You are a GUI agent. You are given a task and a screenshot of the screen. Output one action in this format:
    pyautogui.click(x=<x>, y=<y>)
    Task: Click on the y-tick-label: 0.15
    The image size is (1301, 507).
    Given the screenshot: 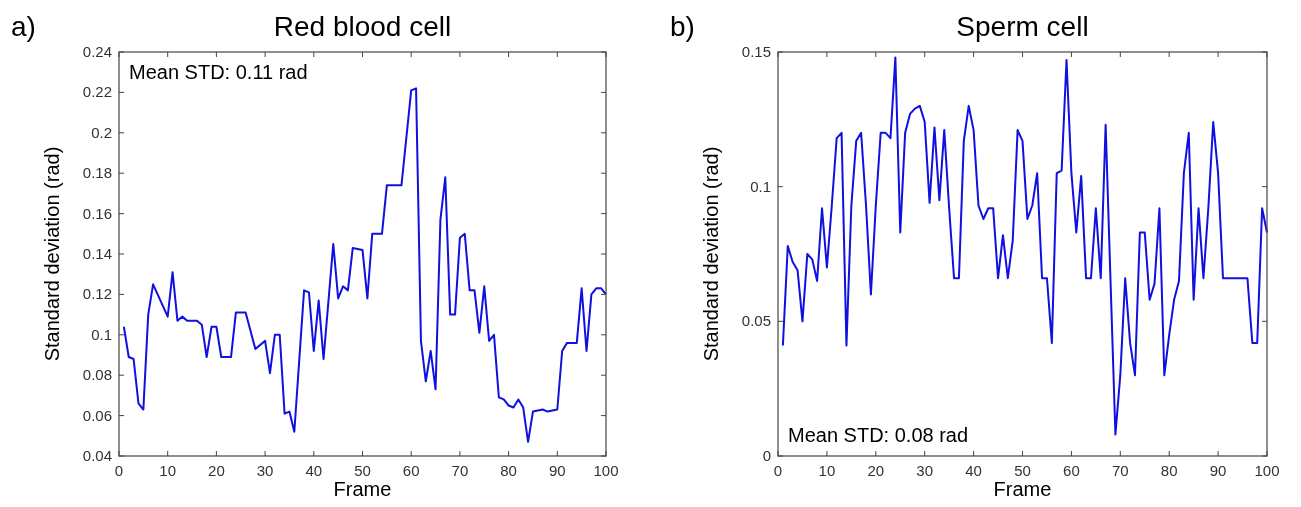 What is the action you would take?
    pyautogui.click(x=756, y=51)
    